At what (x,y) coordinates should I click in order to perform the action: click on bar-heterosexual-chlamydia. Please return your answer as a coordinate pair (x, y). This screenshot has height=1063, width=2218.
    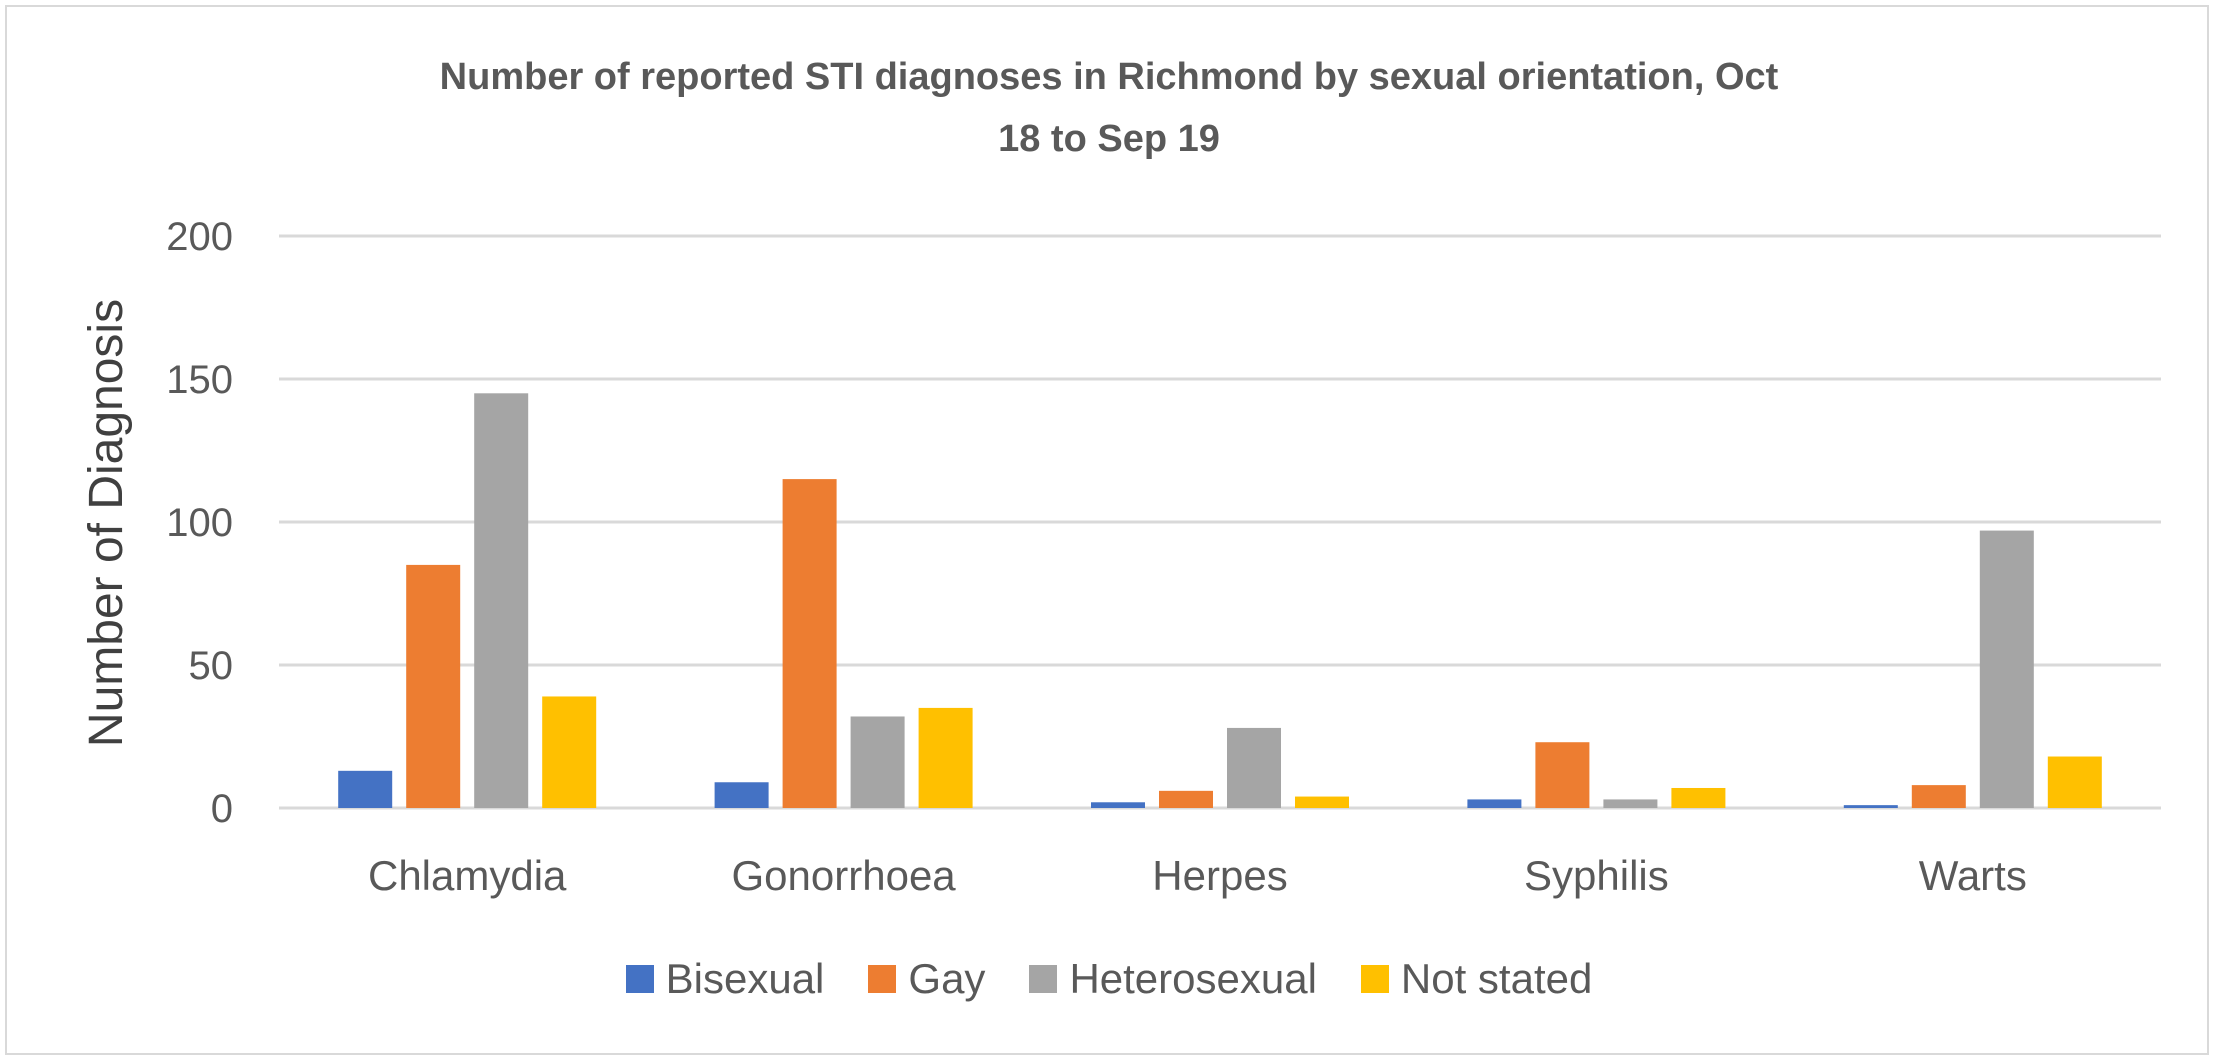
    Looking at the image, I should click on (501, 600).